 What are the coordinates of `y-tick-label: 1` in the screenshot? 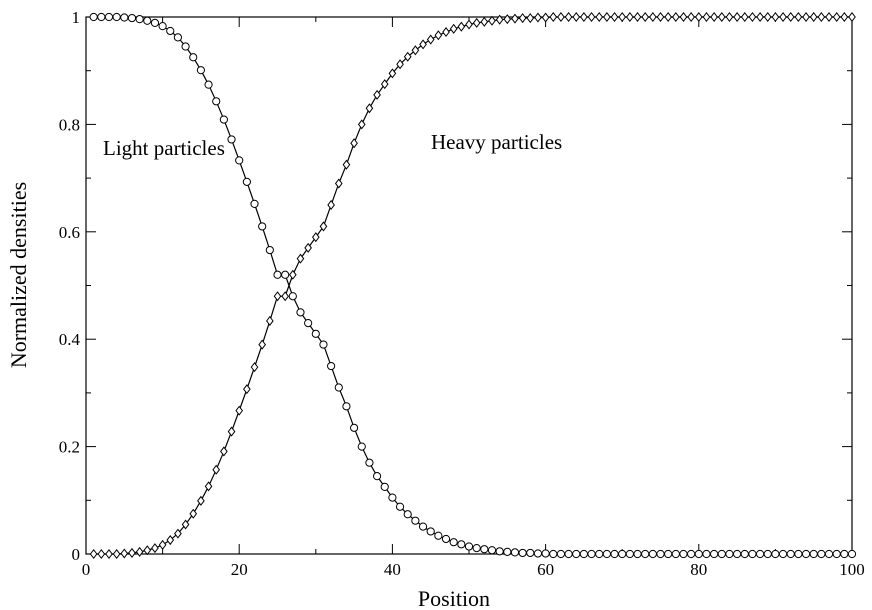 It's located at (76, 17).